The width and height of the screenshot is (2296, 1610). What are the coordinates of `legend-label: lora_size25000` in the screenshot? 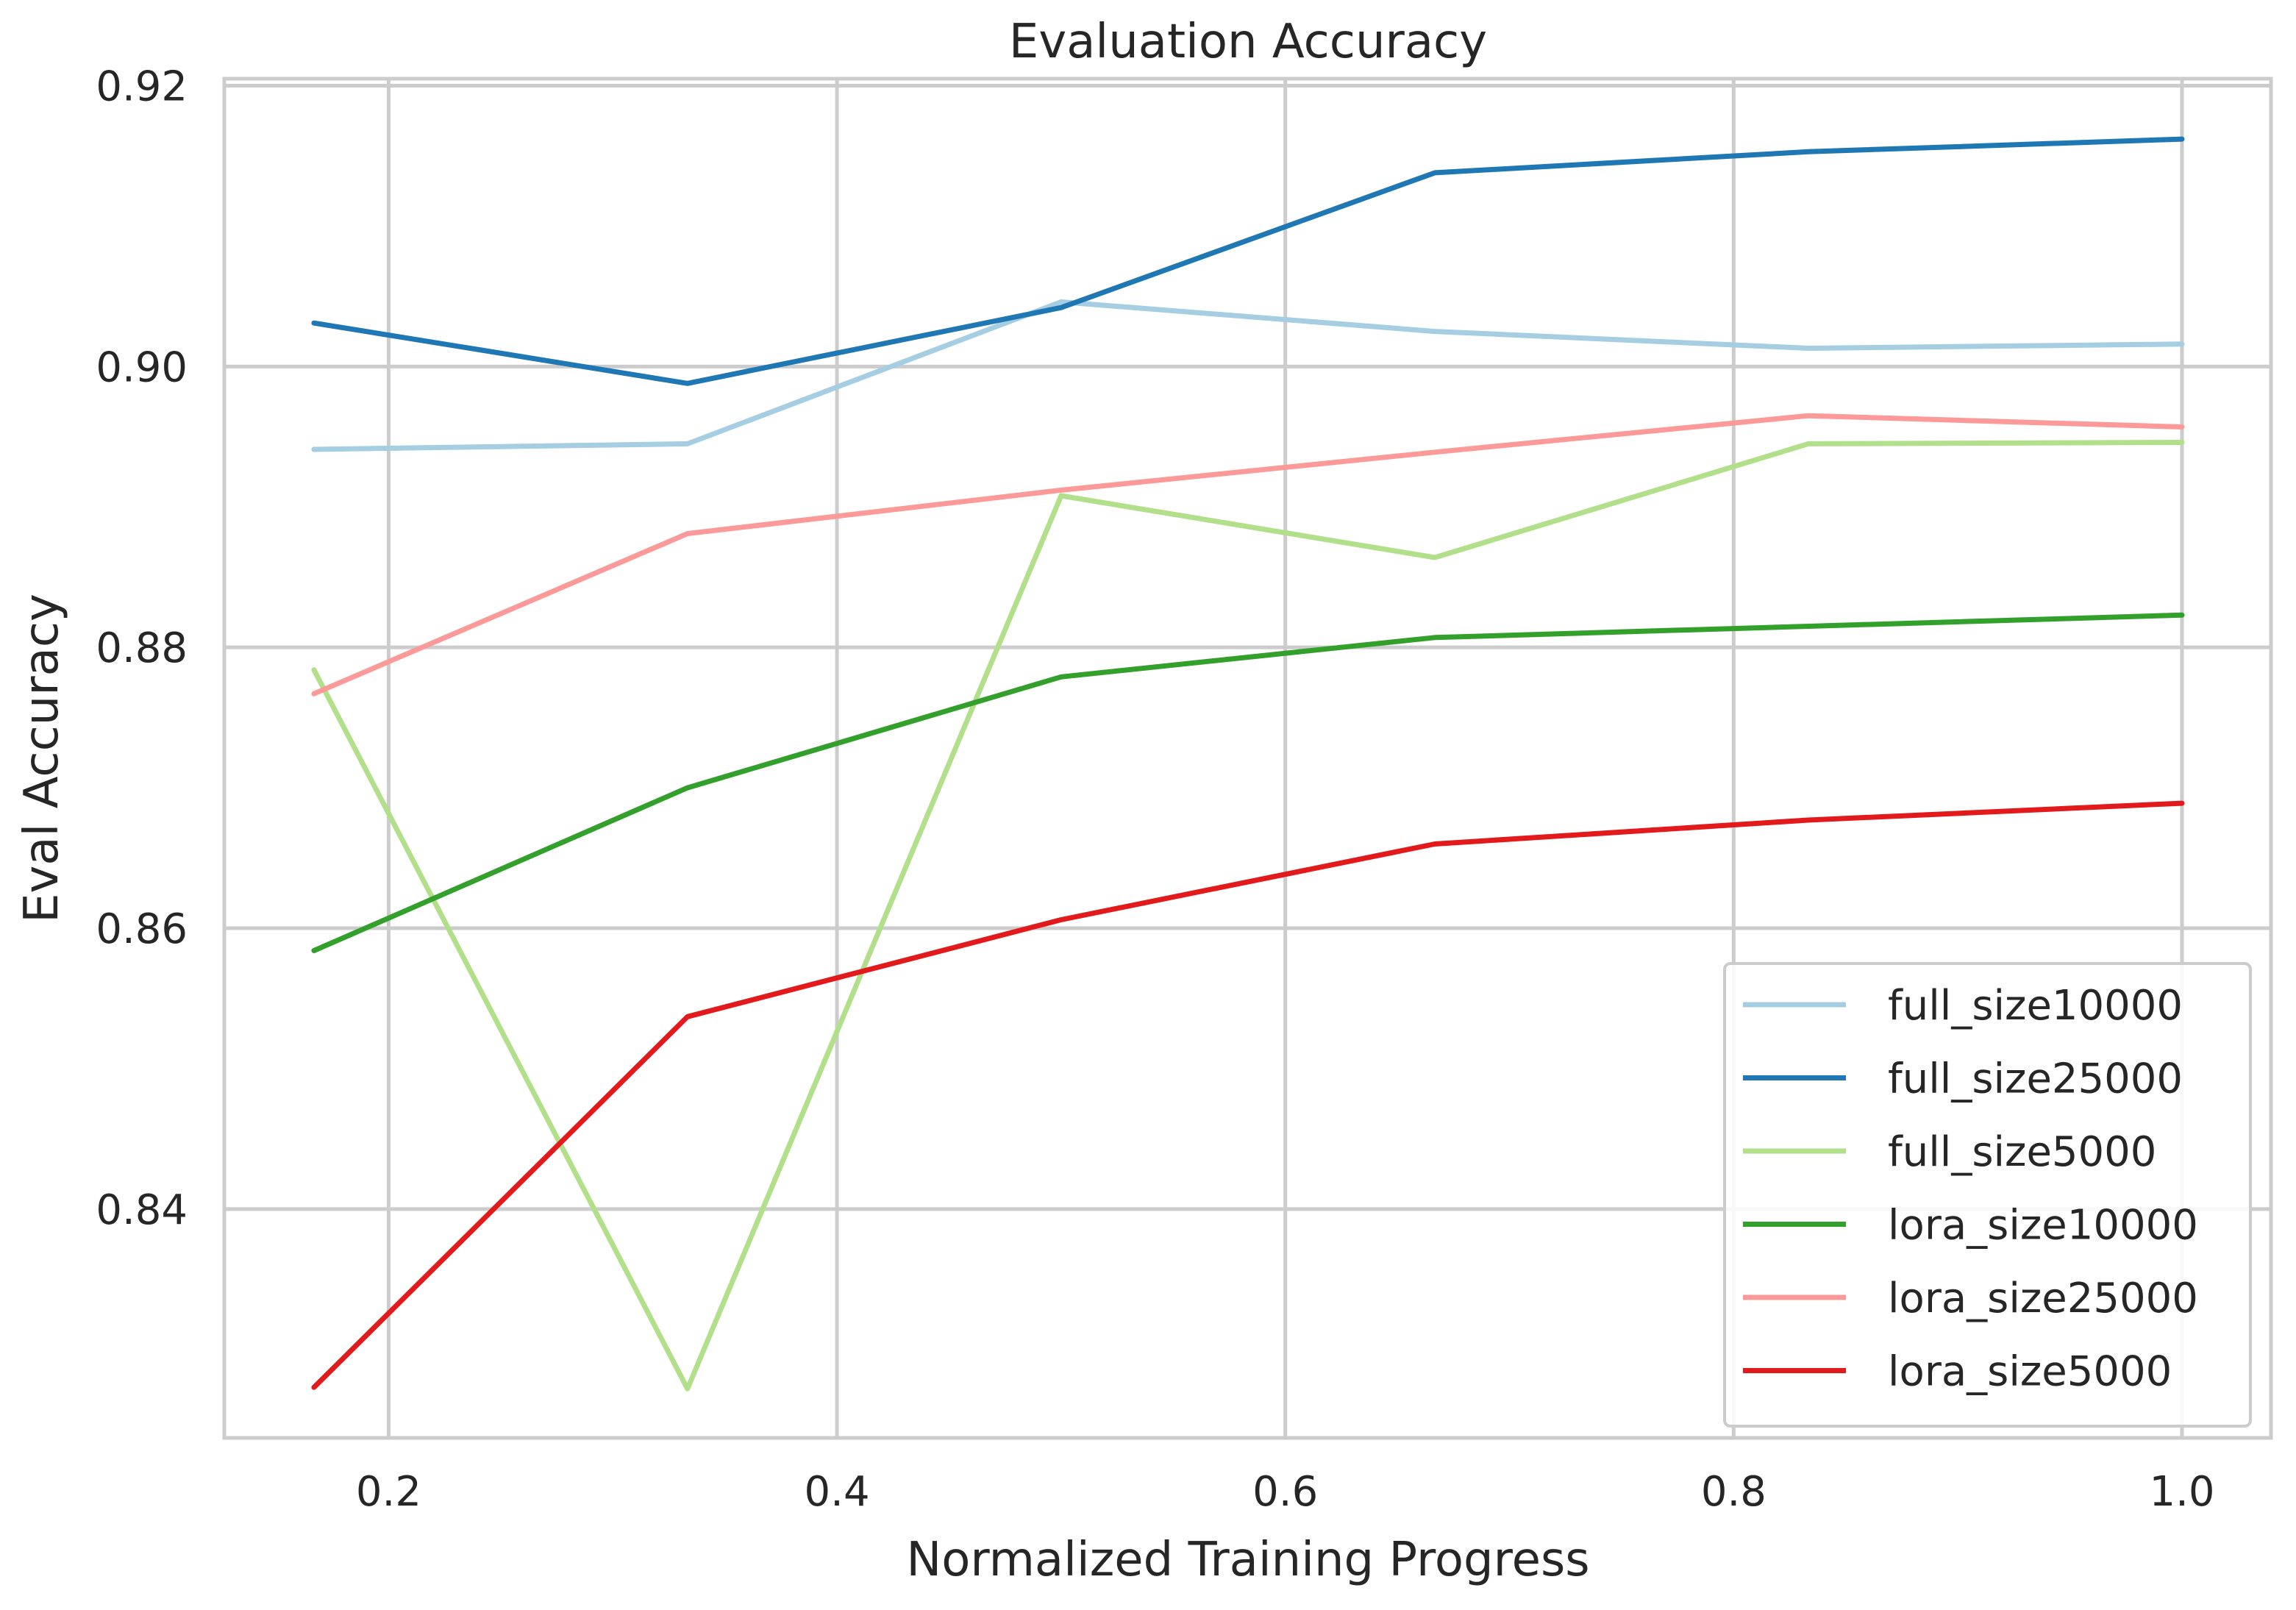 It's located at (2043, 1298).